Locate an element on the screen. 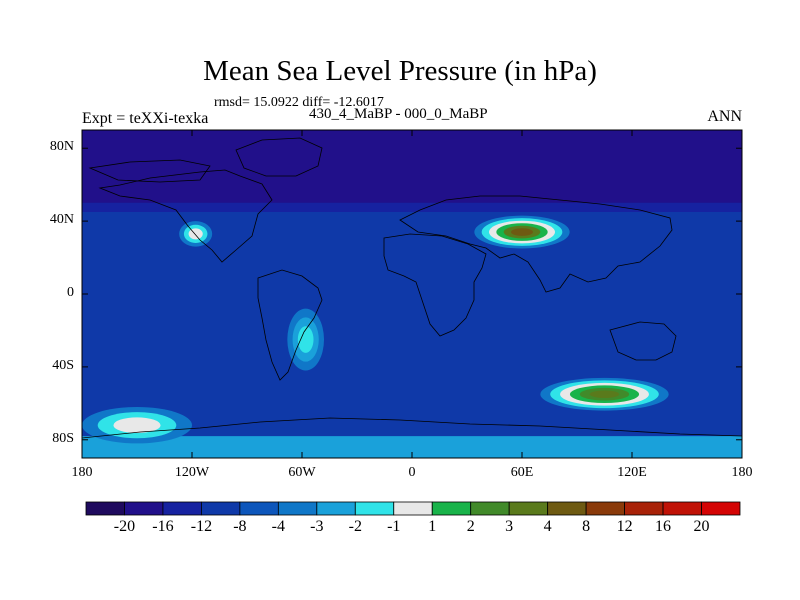 Image resolution: width=800 pixels, height=600 pixels. difference-label: 430_4_MaBP - 000_0_MaBP is located at coordinates (398, 114).